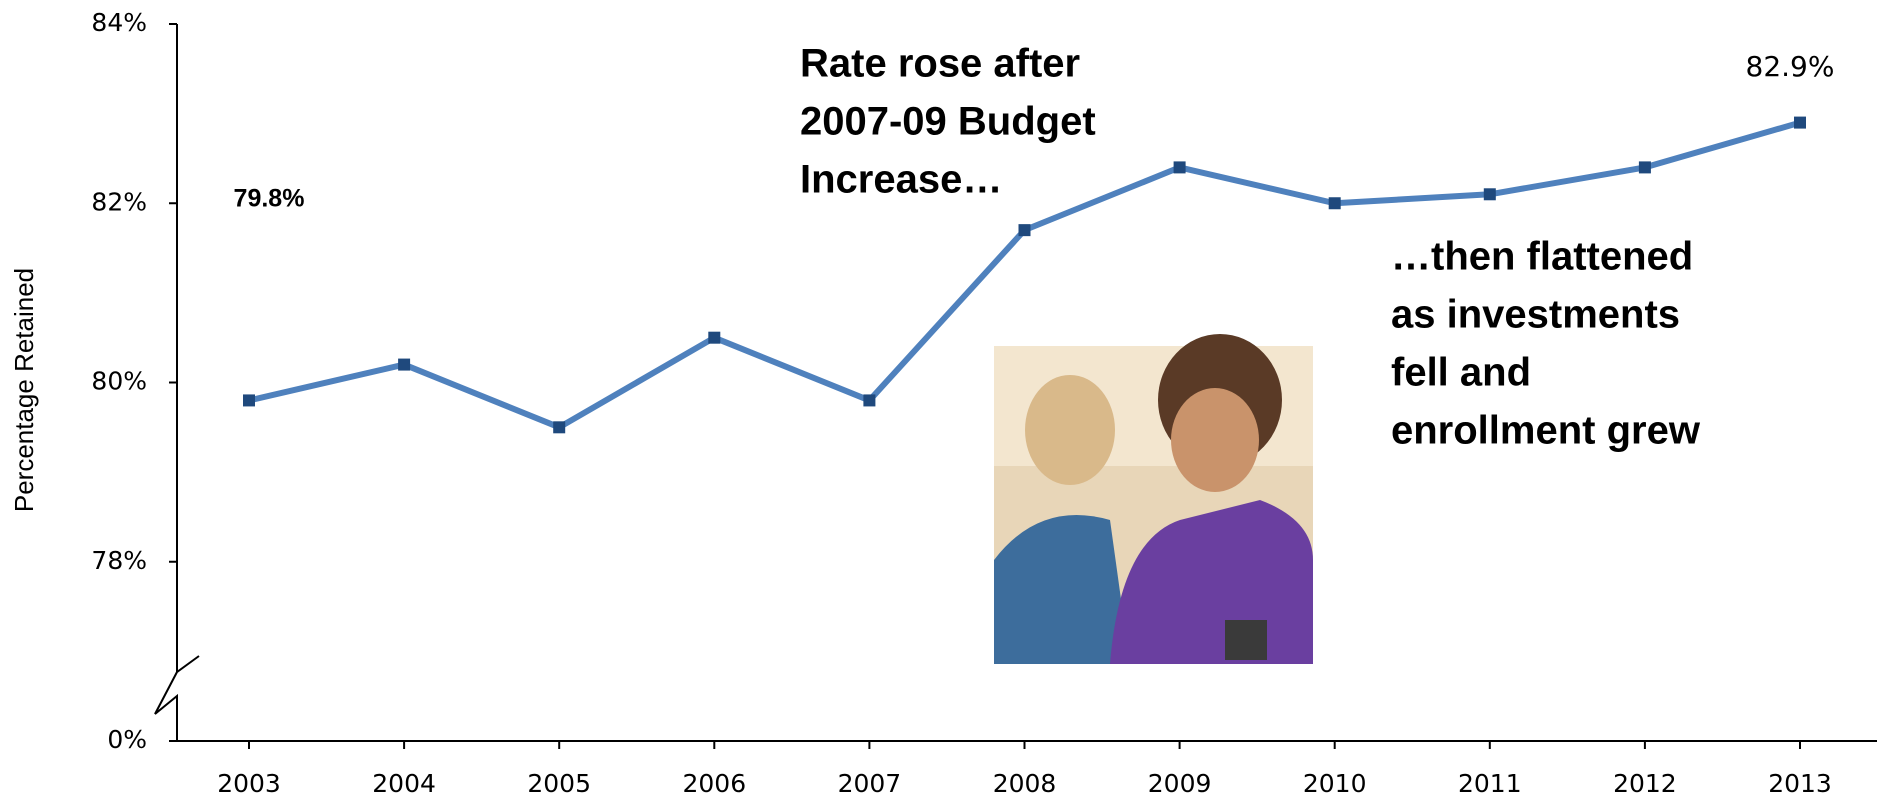 This screenshot has width=1877, height=799. Describe the element at coordinates (1800, 783) in the screenshot. I see `x-tick-label: 2013` at that location.